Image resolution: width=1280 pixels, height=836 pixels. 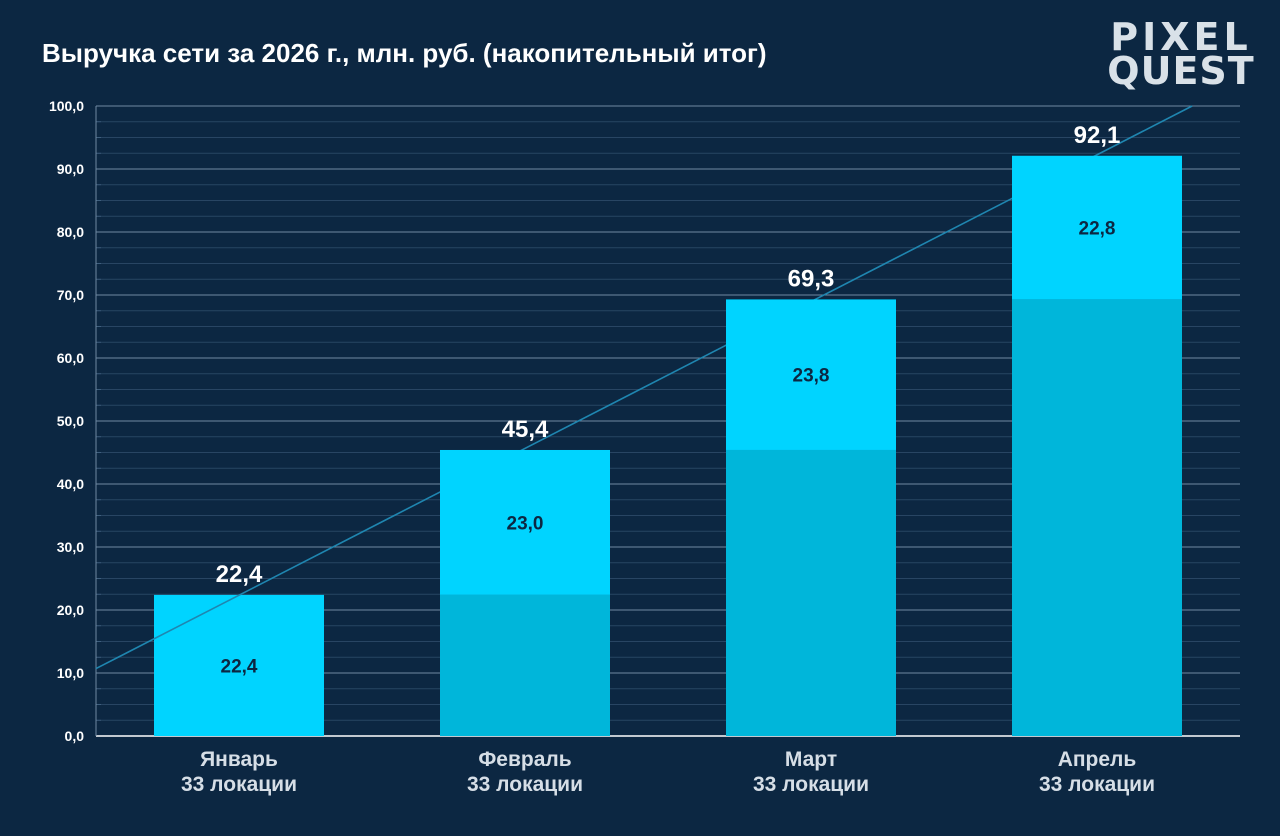 I want to click on segment-value-label: 23,8, so click(x=811, y=376).